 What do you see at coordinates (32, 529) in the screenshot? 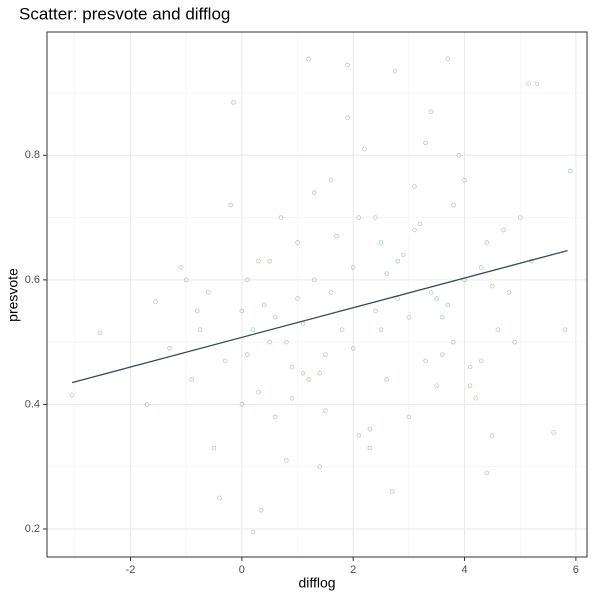
I see `y-tick-label: 0.2` at bounding box center [32, 529].